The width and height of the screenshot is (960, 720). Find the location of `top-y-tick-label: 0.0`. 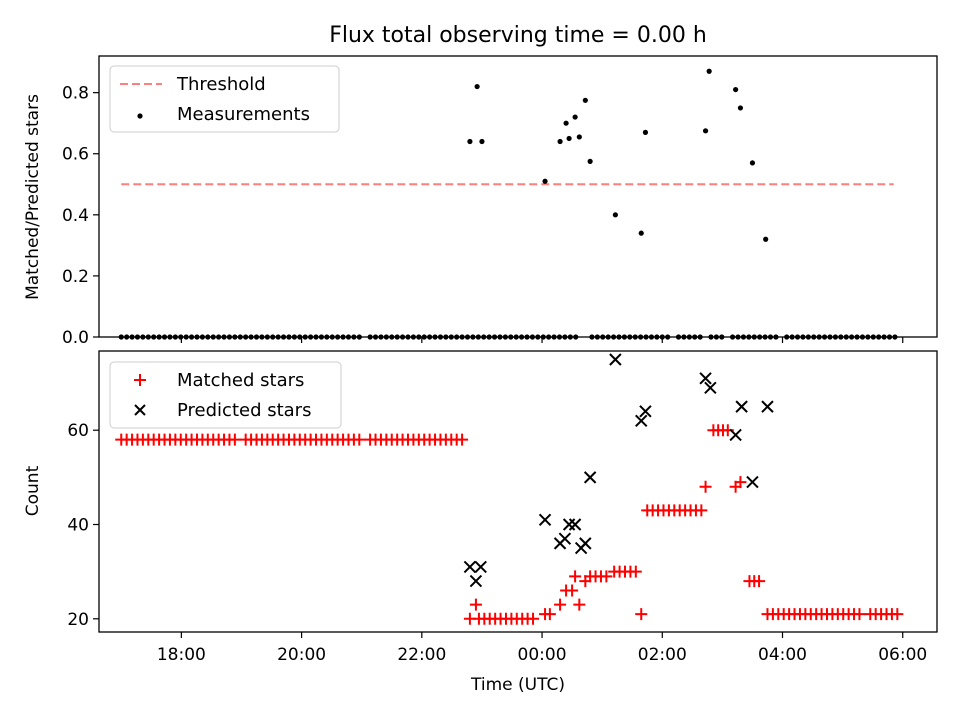

top-y-tick-label: 0.0 is located at coordinates (75, 338).